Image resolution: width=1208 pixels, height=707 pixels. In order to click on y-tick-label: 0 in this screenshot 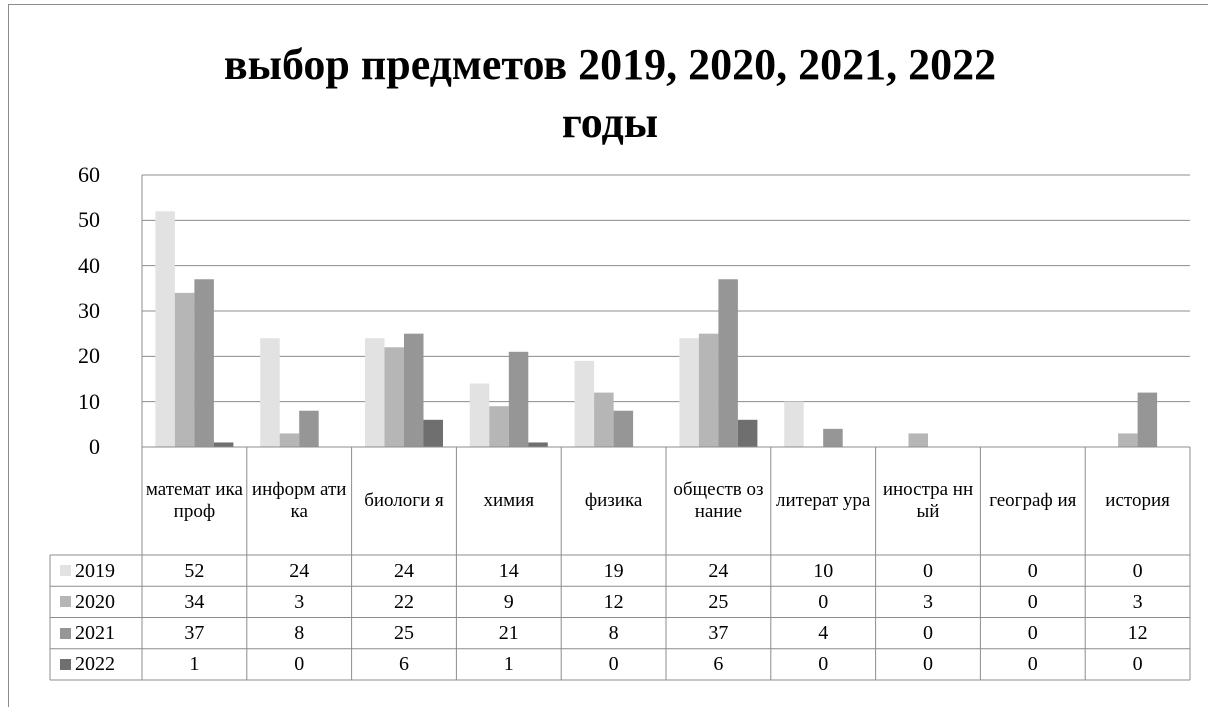, I will do `click(94, 446)`.